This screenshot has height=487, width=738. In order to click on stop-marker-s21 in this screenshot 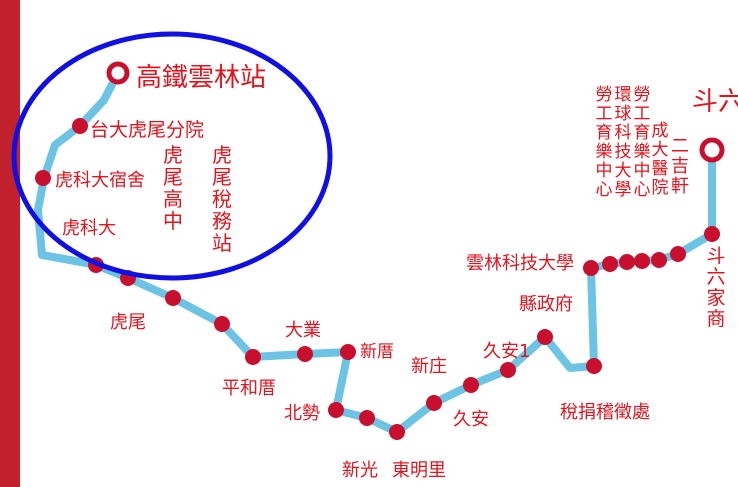, I will do `click(627, 262)`.